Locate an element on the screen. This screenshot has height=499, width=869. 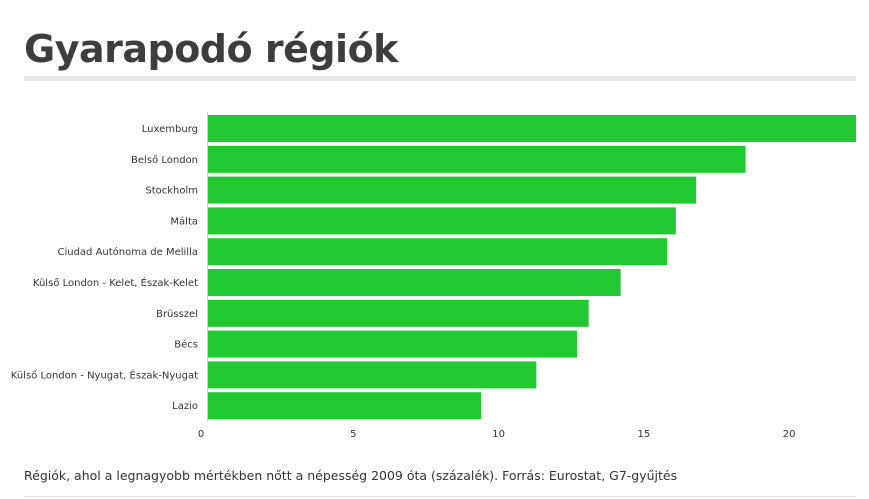
category-label: Bécs is located at coordinates (186, 345).